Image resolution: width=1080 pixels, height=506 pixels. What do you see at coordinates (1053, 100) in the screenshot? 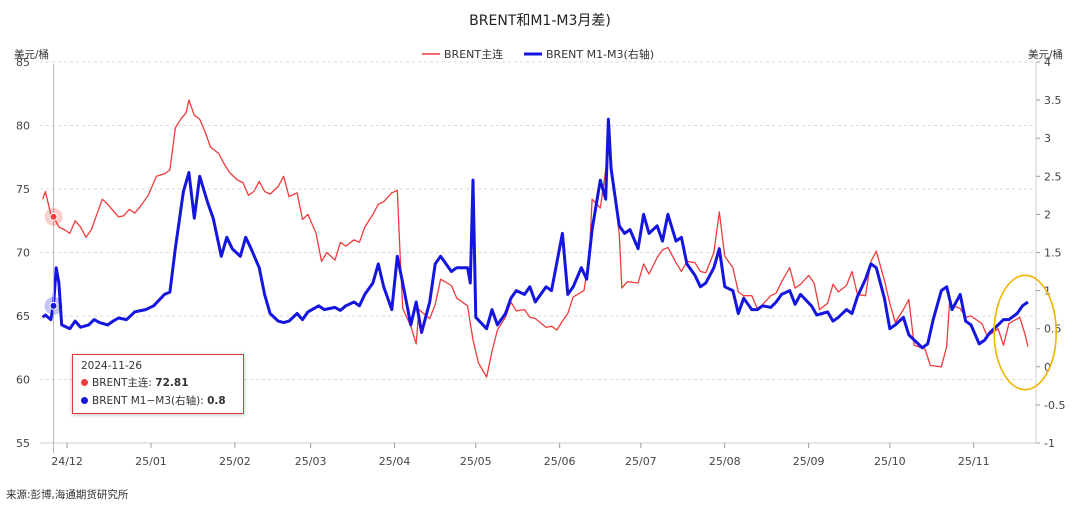
I see `right-tick-label: 3.5` at bounding box center [1053, 100].